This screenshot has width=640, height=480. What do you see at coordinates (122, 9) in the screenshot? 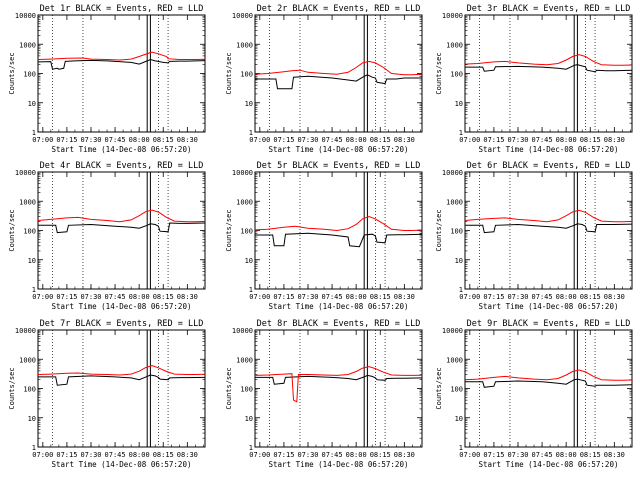
I see `panel-title: Det 1r BLACK = Events, RED = LLD` at bounding box center [122, 9].